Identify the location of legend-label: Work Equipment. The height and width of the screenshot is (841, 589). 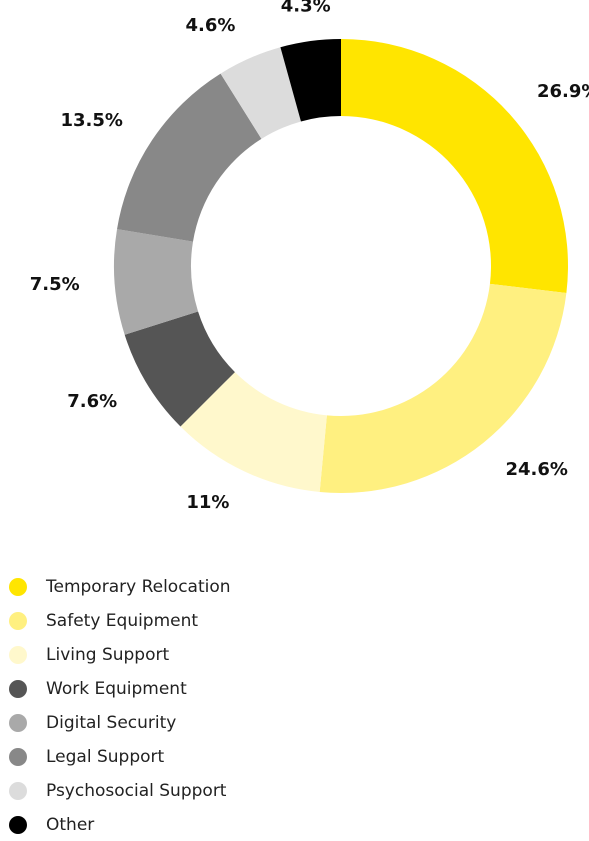
(116, 689).